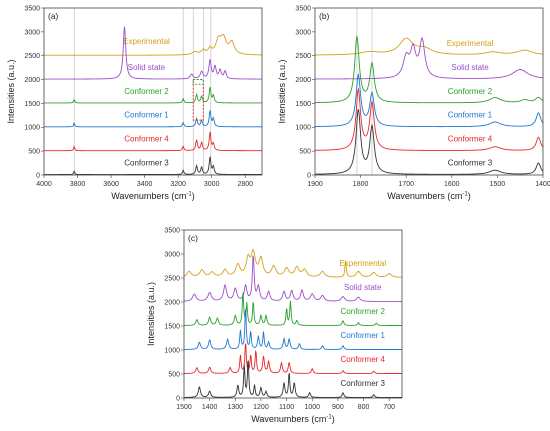  What do you see at coordinates (212, 184) in the screenshot?
I see `x-tick-label: 3000` at bounding box center [212, 184].